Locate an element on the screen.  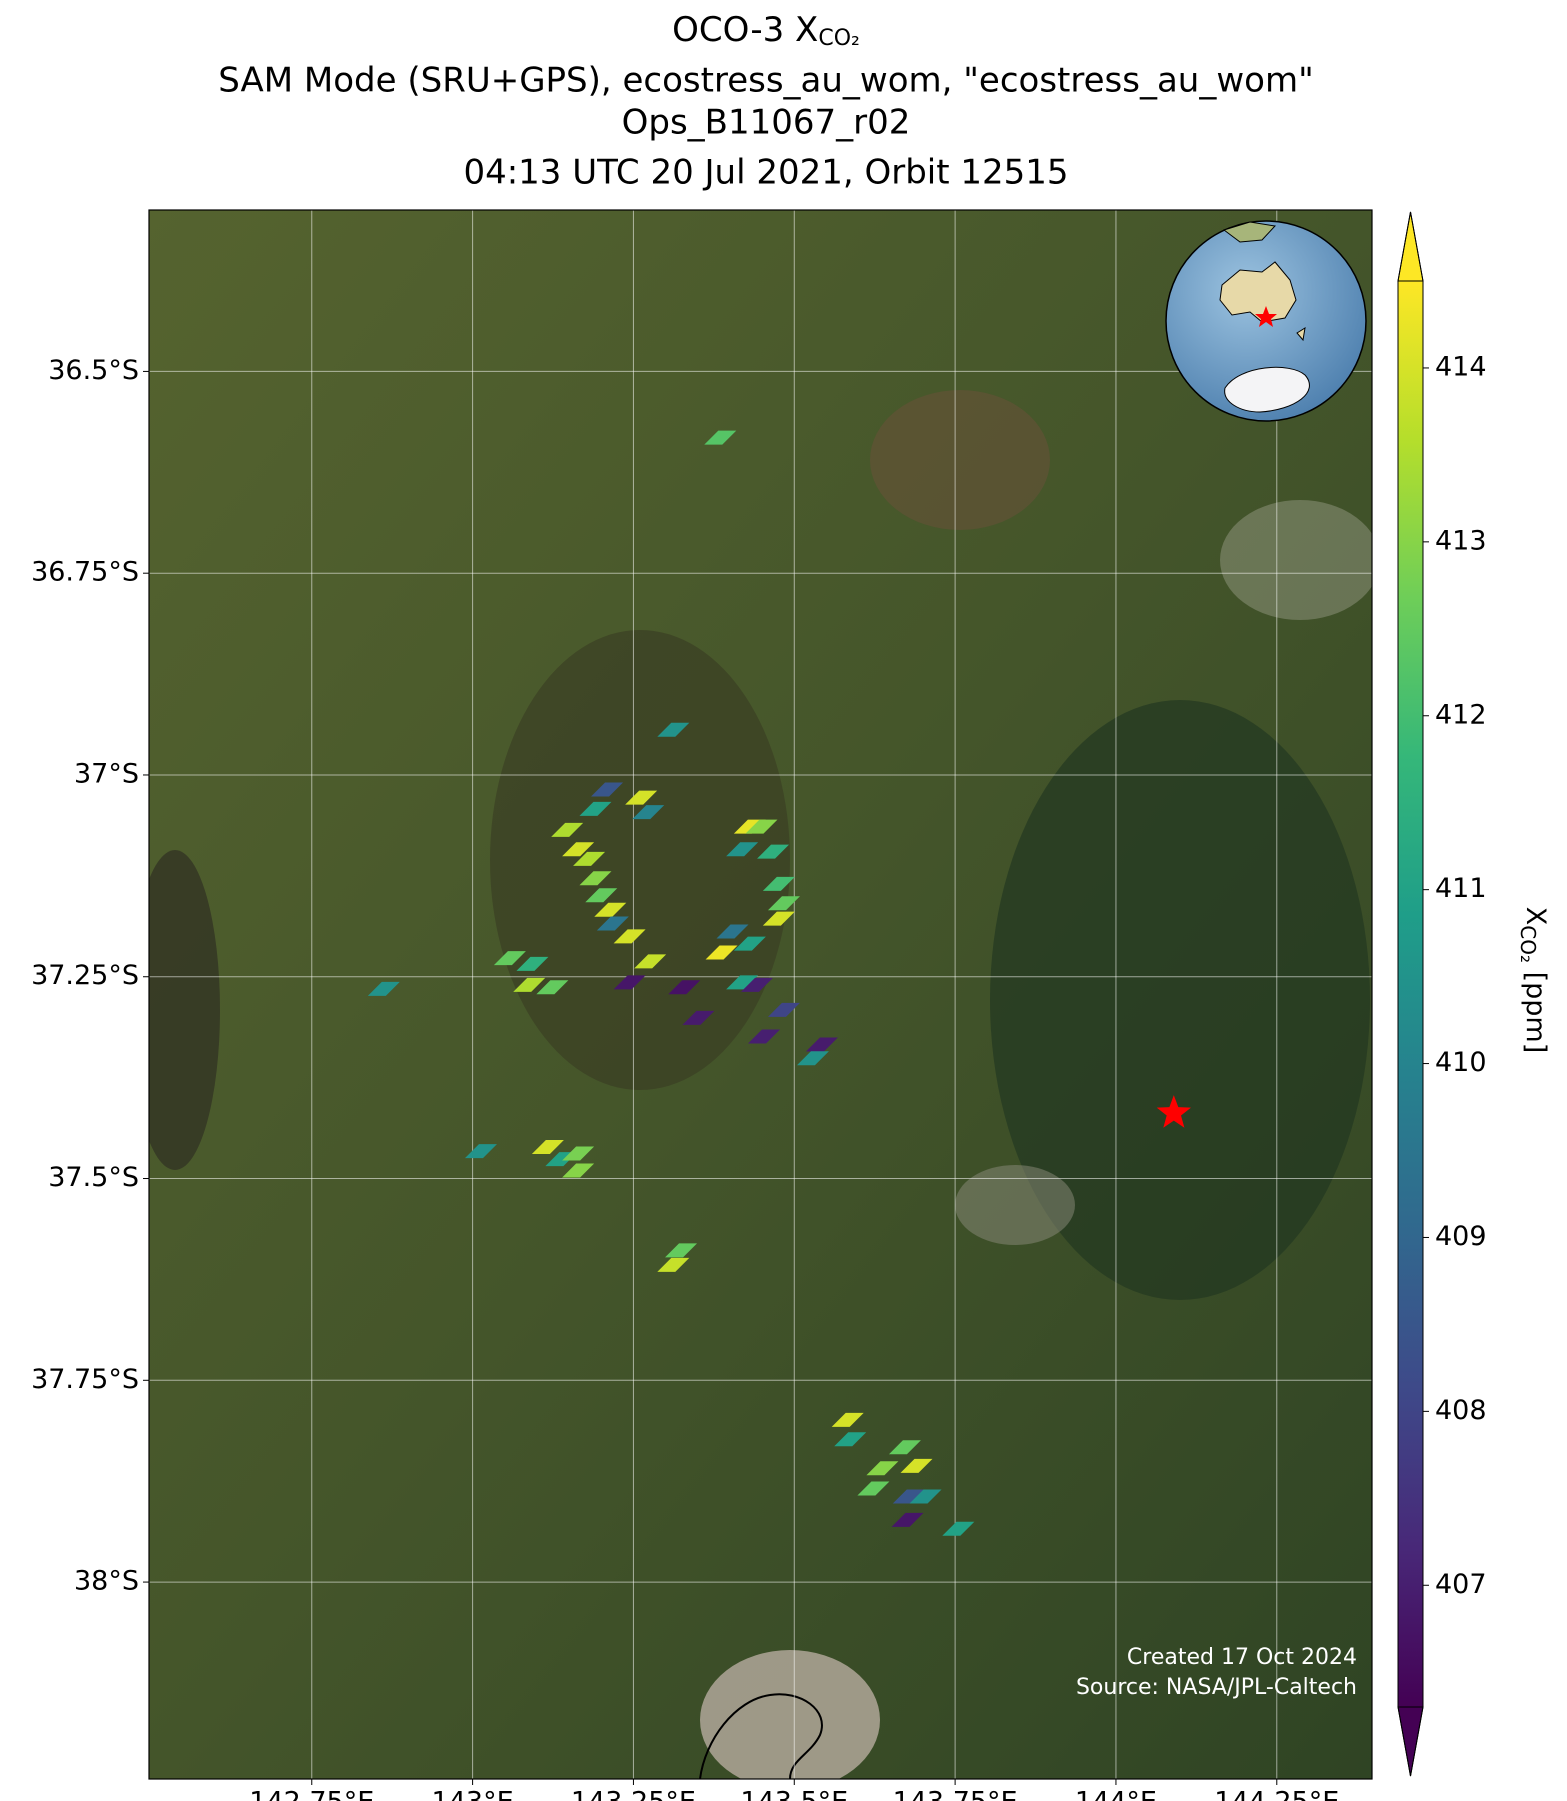
y-tick-label: 37°S is located at coordinates (106, 773).